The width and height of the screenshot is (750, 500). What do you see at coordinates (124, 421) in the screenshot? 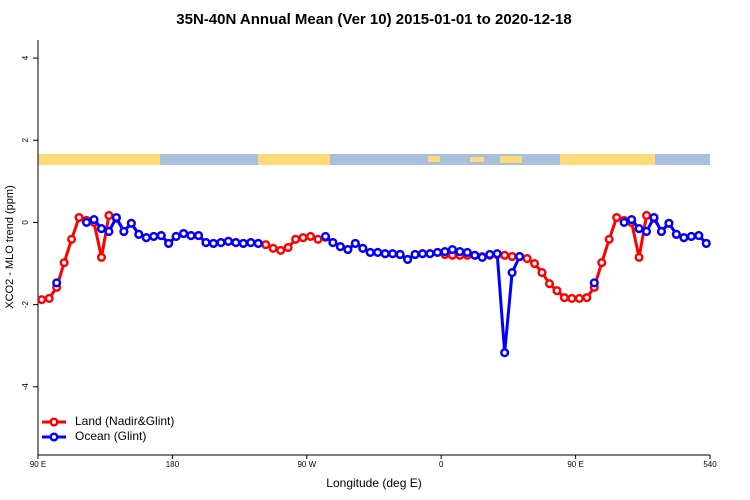
I see `legend-label: Land (Nadir&Glint)` at bounding box center [124, 421].